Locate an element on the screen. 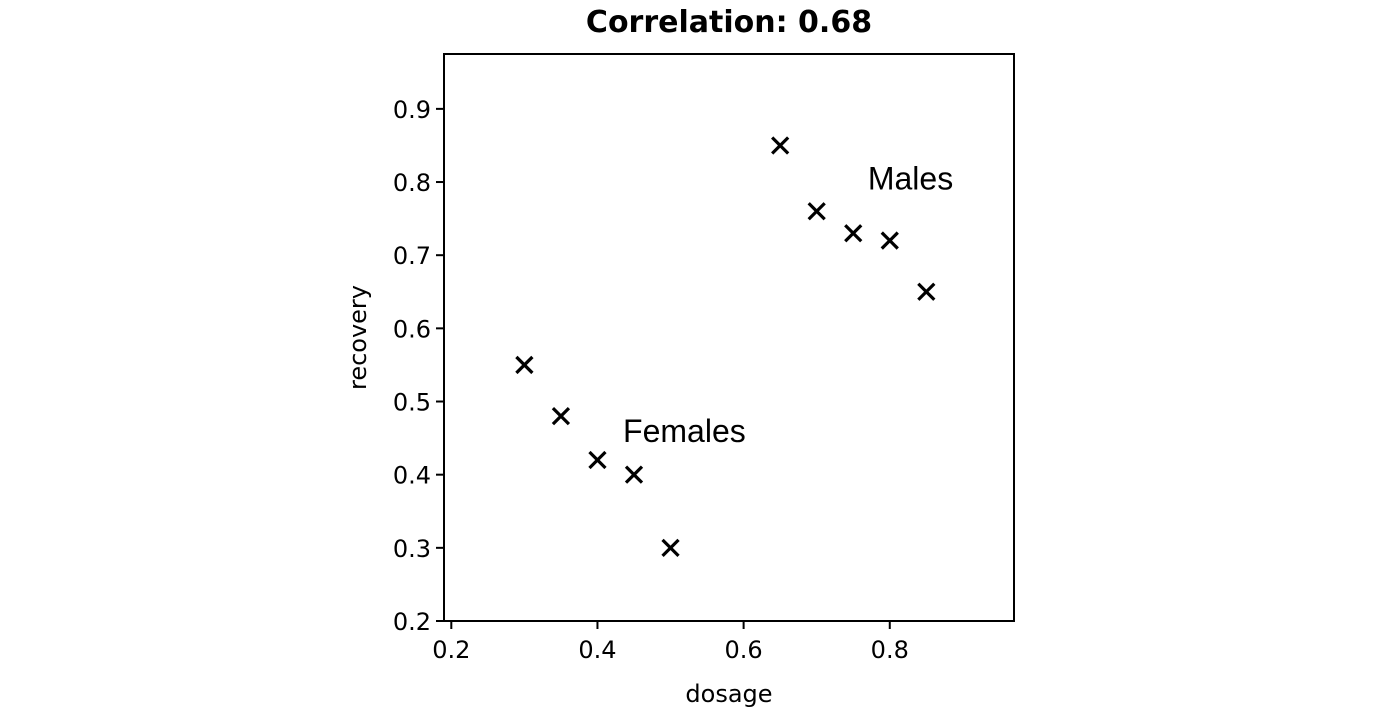 This screenshot has width=1400, height=711. y-axis: 0.2 0.3 0.4 0.5 0.6 0.7 0.8 0.9 is located at coordinates (418, 366).